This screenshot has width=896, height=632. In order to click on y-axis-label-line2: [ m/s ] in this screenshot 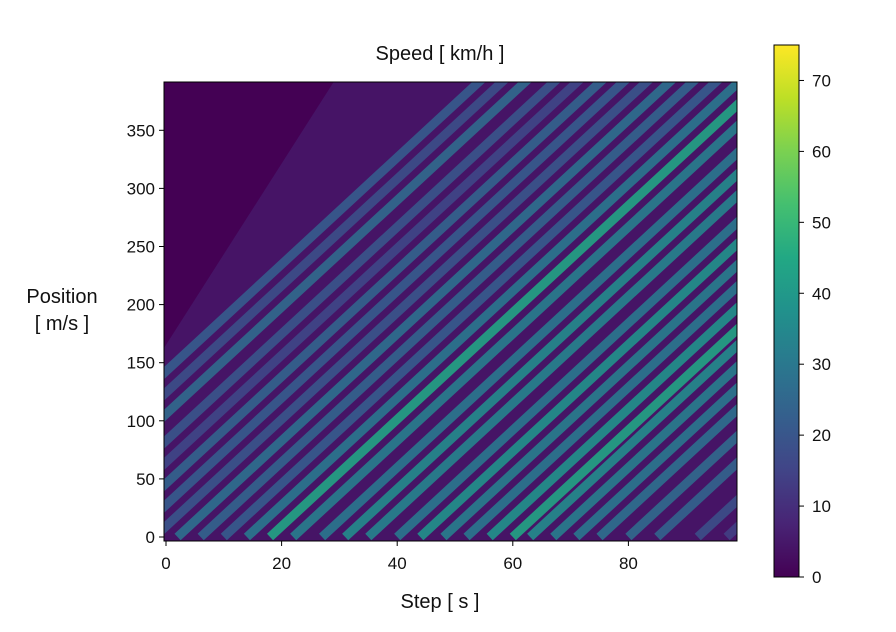, I will do `click(62, 324)`.